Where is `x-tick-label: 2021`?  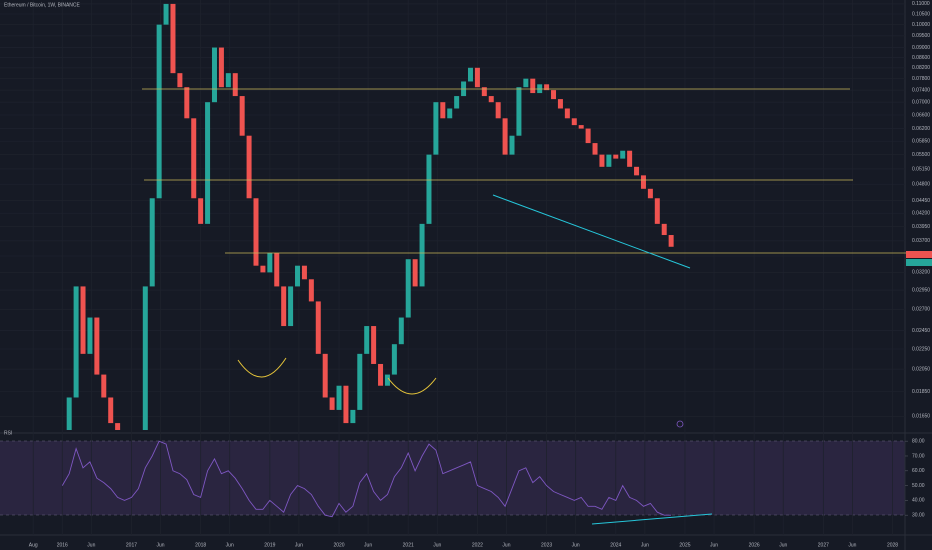
x-tick-label: 2021 is located at coordinates (408, 545).